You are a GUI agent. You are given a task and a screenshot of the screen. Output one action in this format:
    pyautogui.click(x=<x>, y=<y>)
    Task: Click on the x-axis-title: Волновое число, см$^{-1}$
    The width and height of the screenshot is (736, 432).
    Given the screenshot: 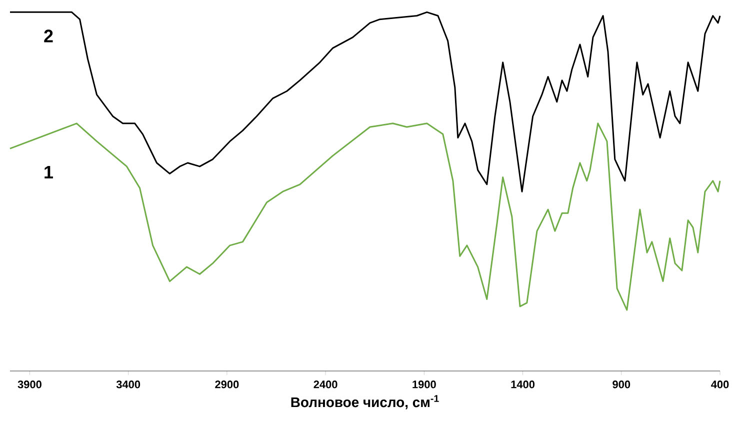 What is the action you would take?
    pyautogui.click(x=365, y=402)
    